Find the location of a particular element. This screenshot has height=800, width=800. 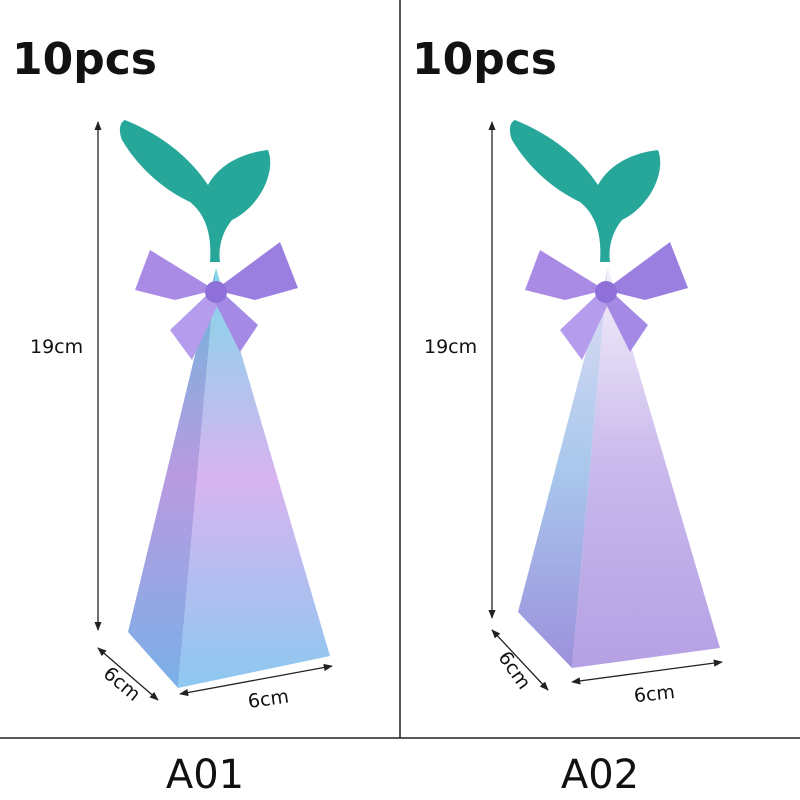

variant-label: A02 is located at coordinates (600, 775).